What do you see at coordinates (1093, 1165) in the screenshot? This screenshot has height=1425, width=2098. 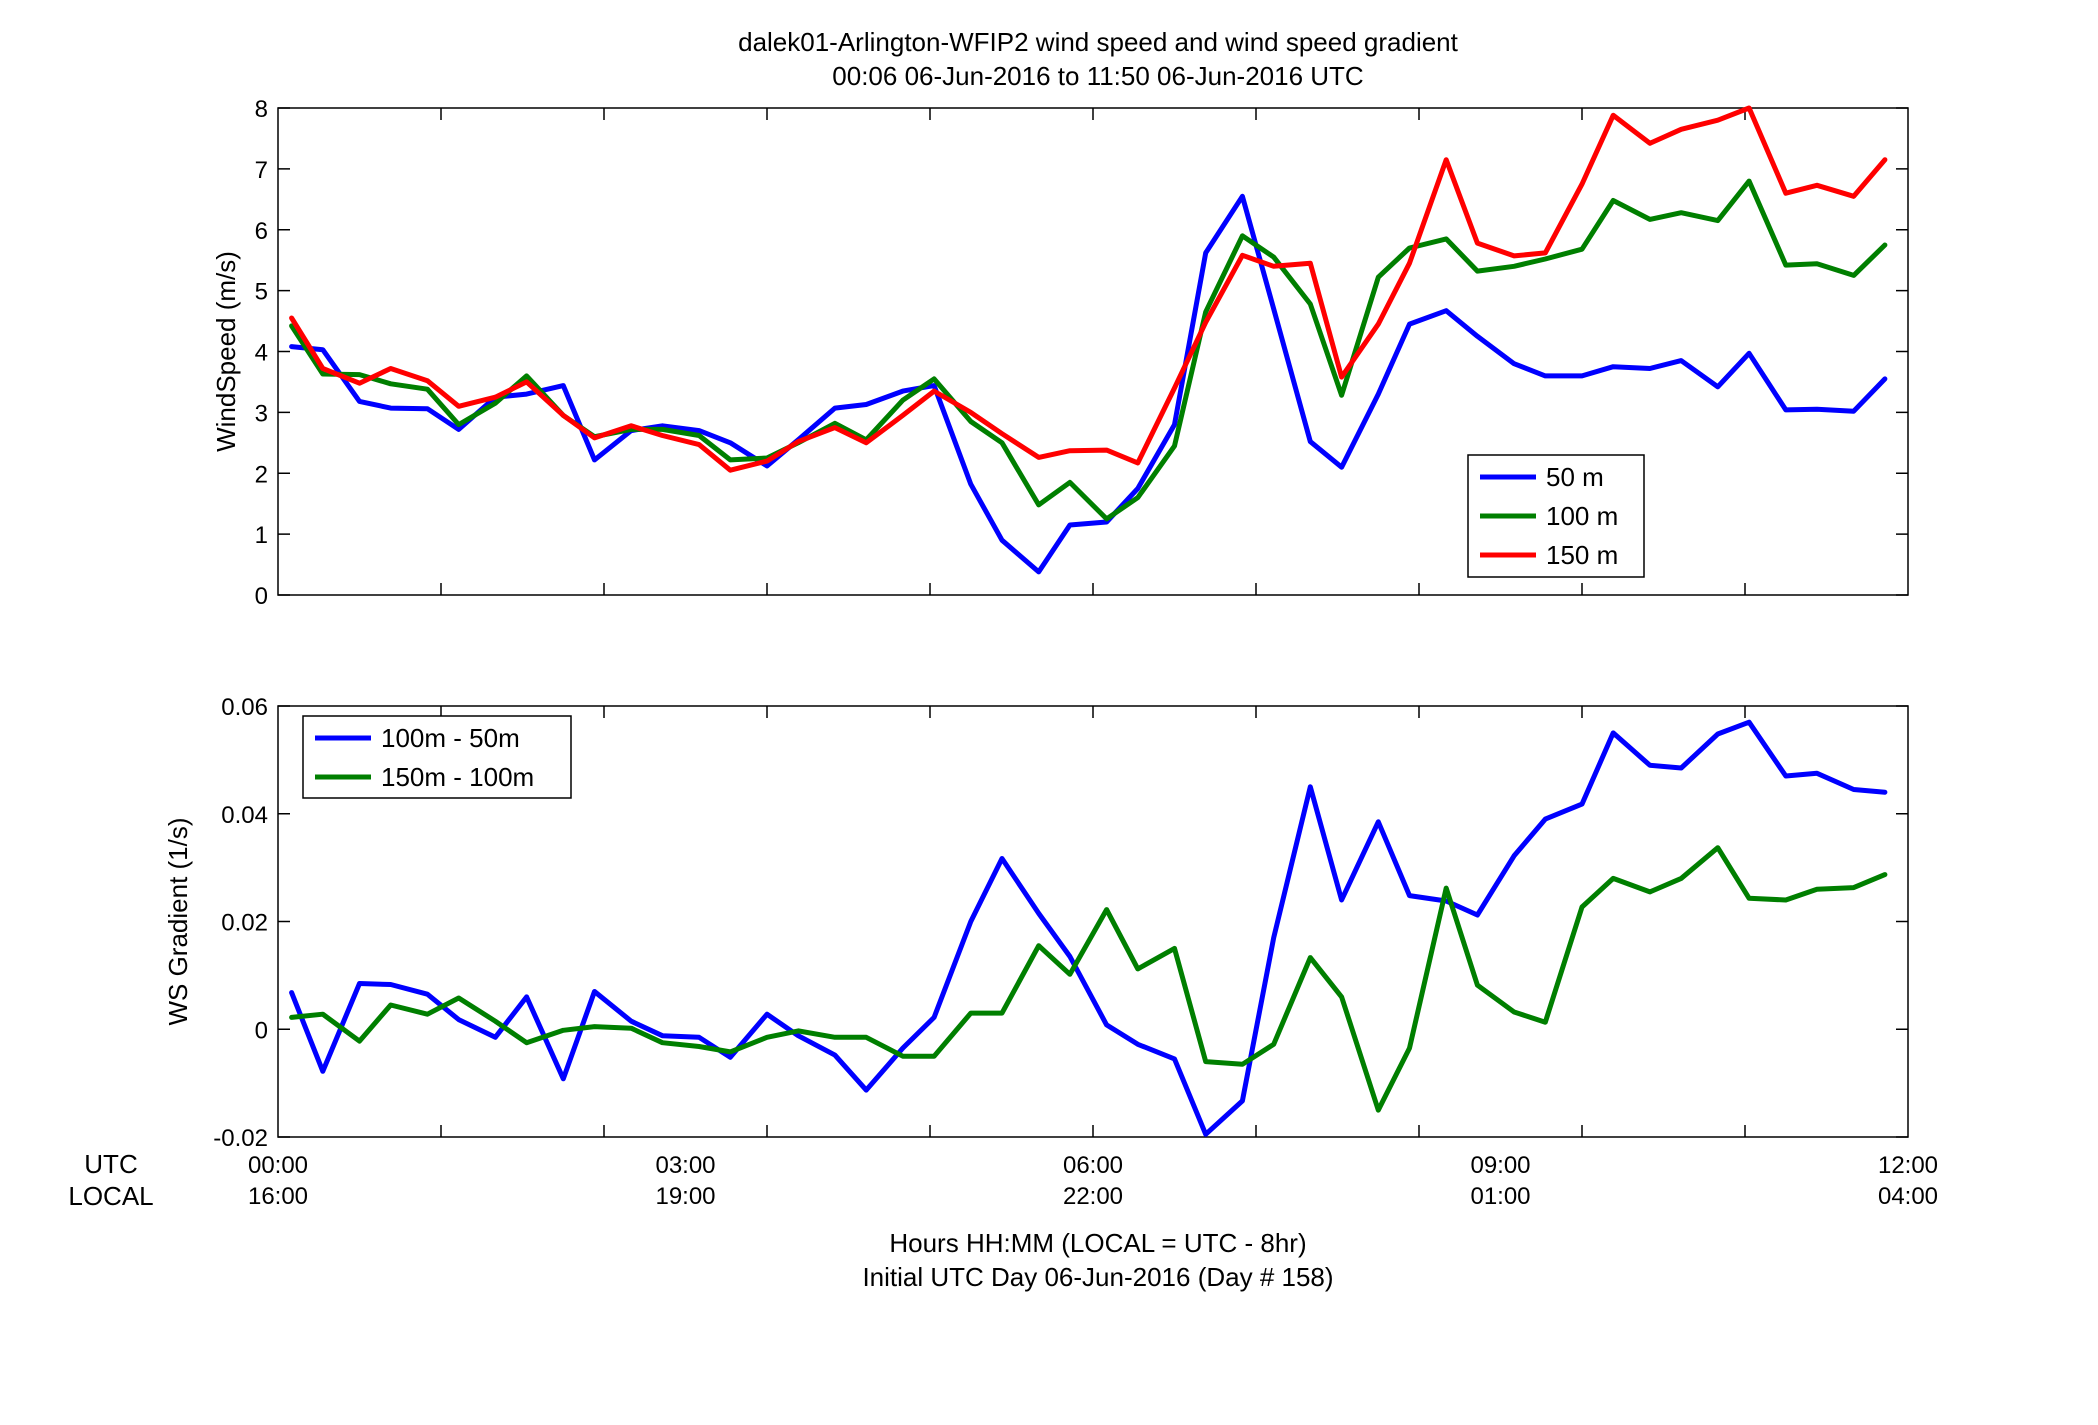 I see `x-tick-label-utc: 06:00` at bounding box center [1093, 1165].